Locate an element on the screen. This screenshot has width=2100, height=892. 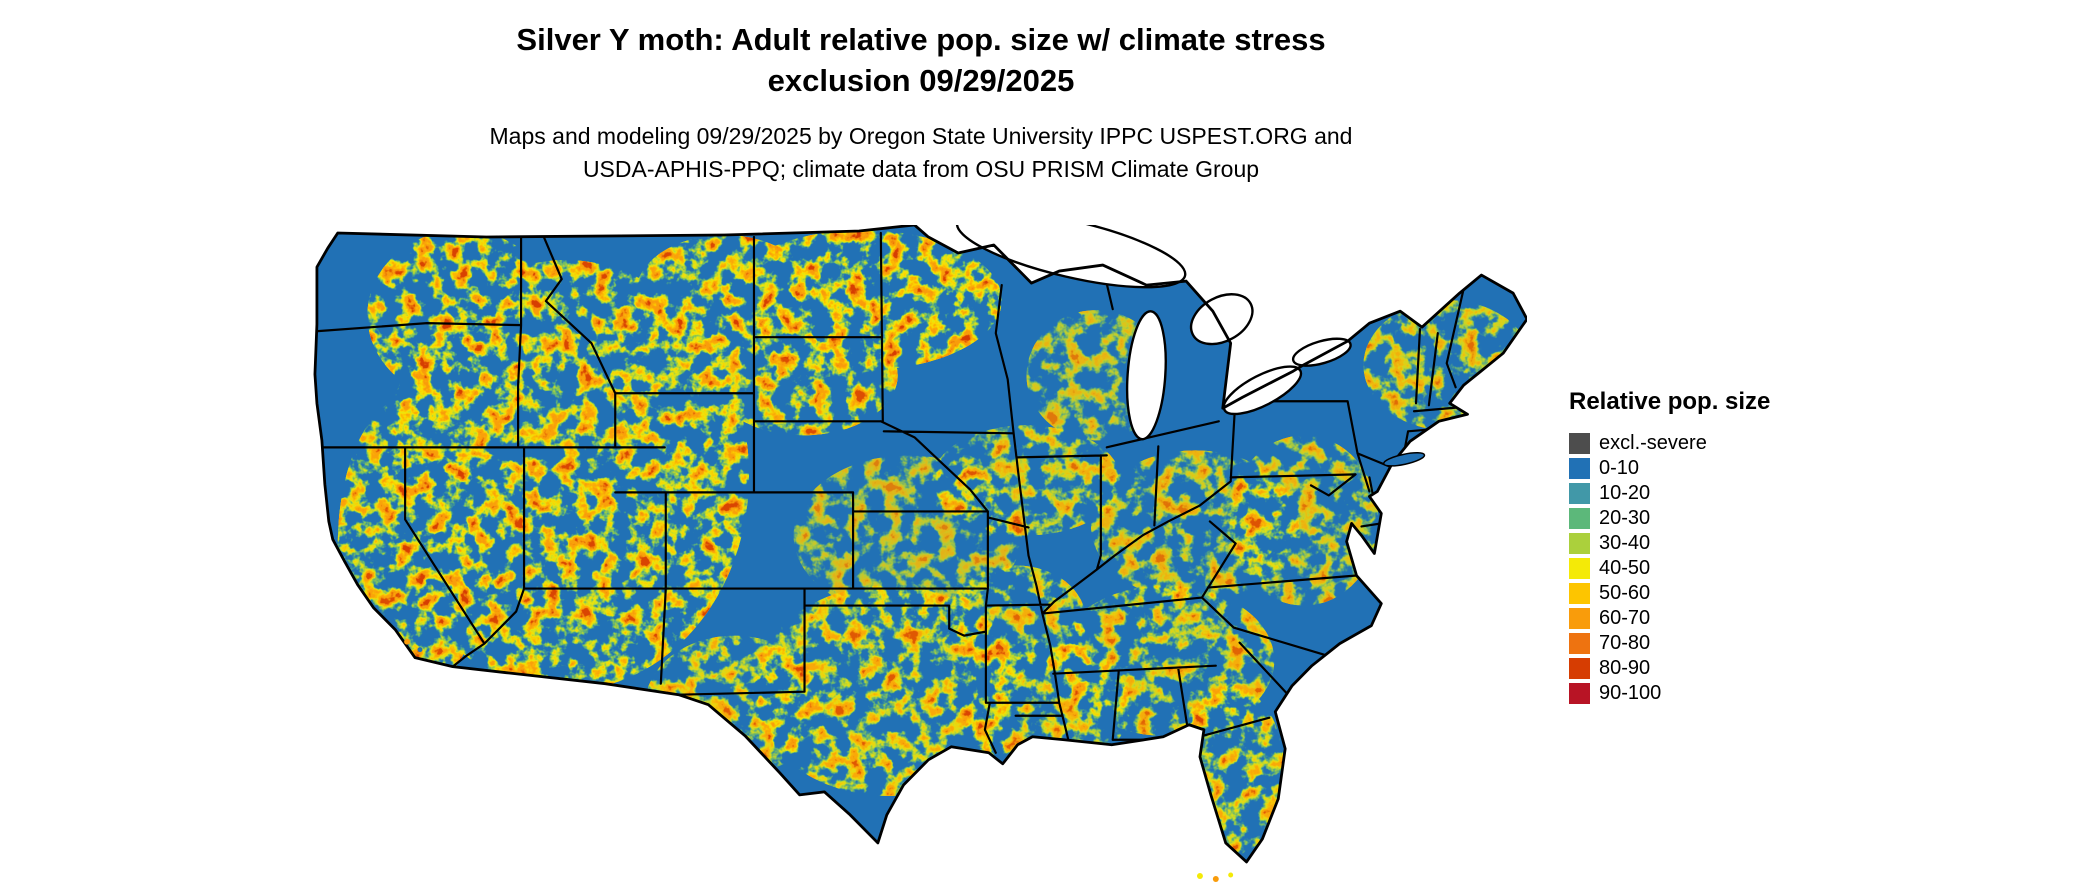
great-lakes is located at coordinates (1153, 333).